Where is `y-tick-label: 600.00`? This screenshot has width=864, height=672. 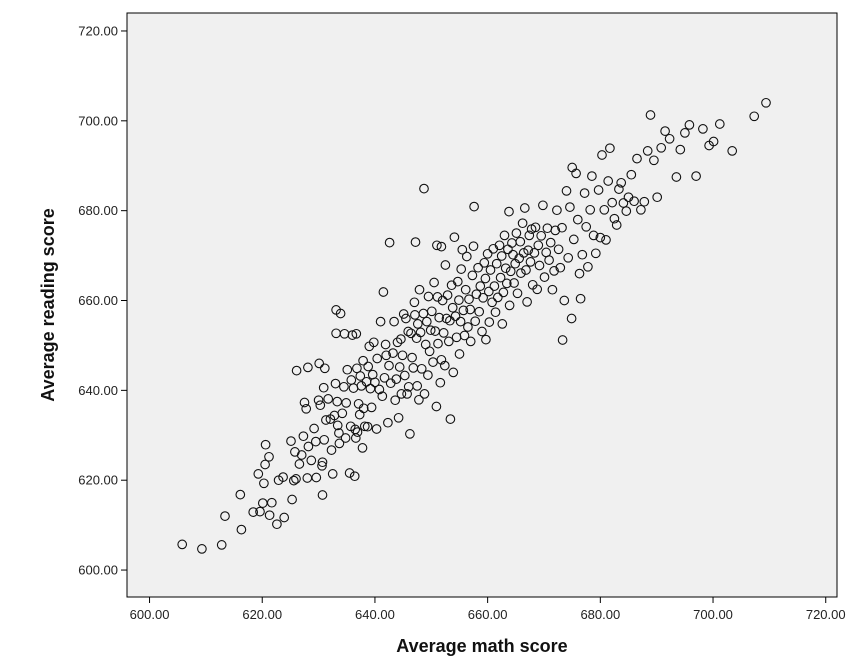 y-tick-label: 600.00 is located at coordinates (98, 570).